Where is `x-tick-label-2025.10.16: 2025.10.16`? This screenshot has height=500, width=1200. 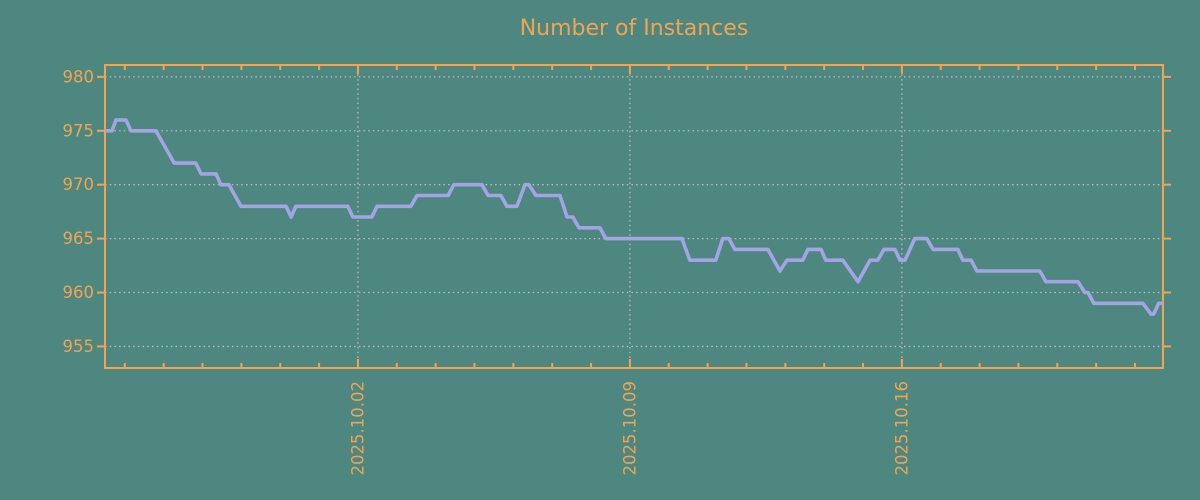 x-tick-label-2025.10.16: 2025.10.16 is located at coordinates (901, 428).